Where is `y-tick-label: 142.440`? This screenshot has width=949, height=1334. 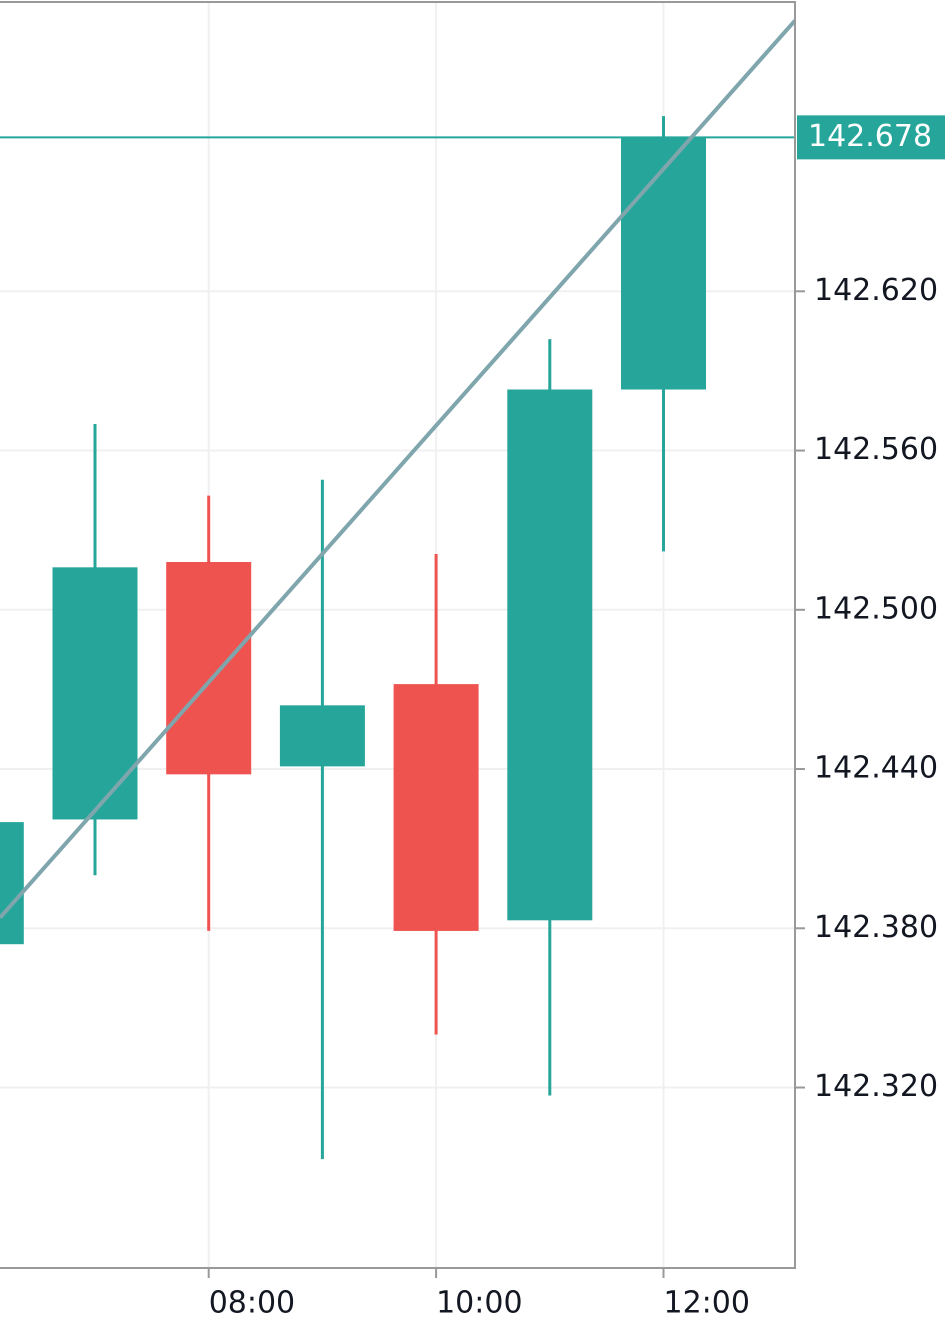
y-tick-label: 142.440 is located at coordinates (876, 768).